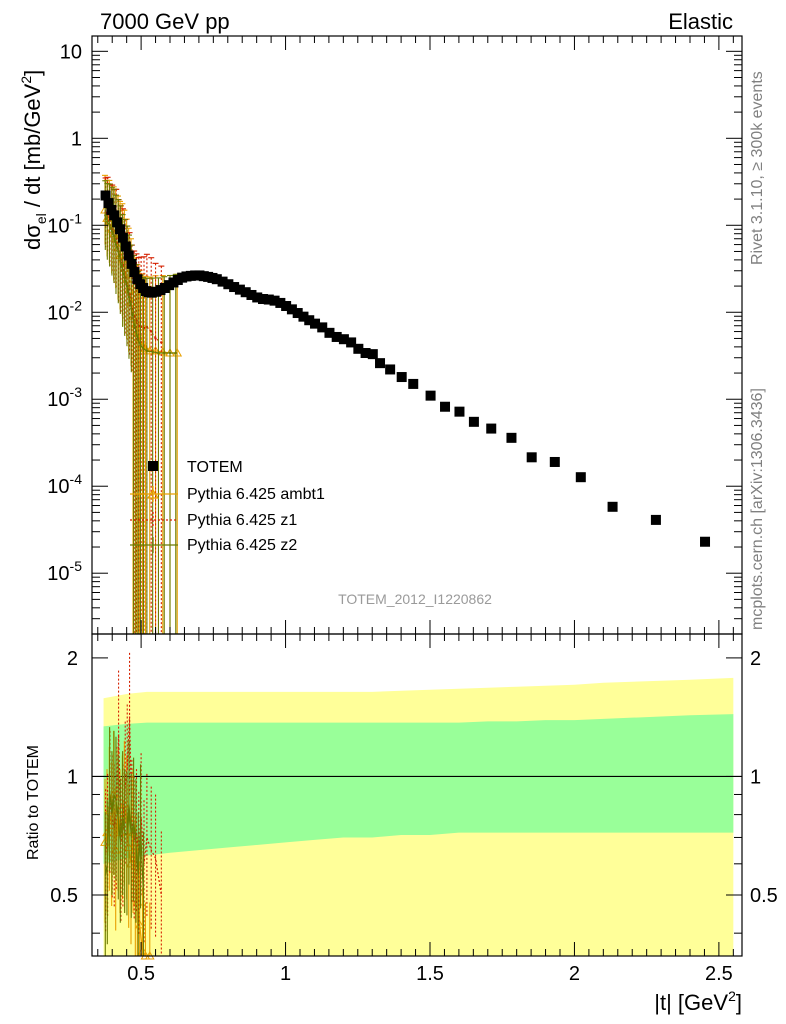 This screenshot has height=1024, width=786. I want to click on legend-item-z1: Pythia 6.425 z1, so click(213, 520).